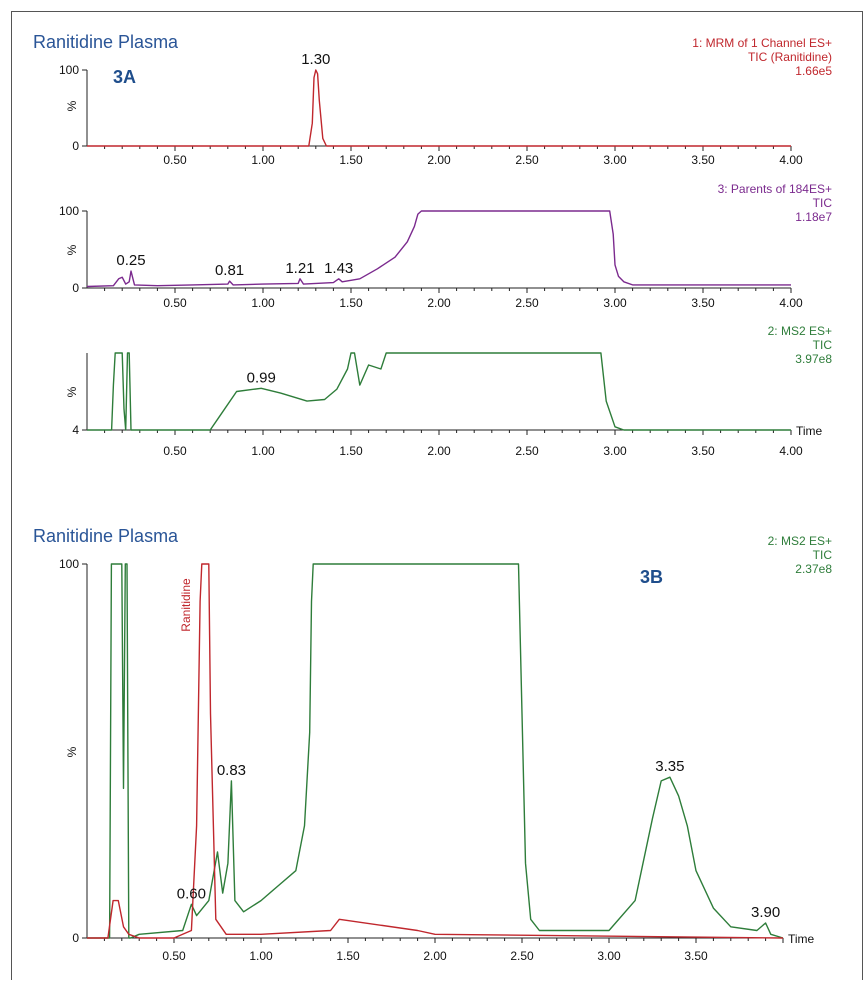 The width and height of the screenshot is (866, 982). What do you see at coordinates (130, 260) in the screenshot?
I see `peak-label: 0.25` at bounding box center [130, 260].